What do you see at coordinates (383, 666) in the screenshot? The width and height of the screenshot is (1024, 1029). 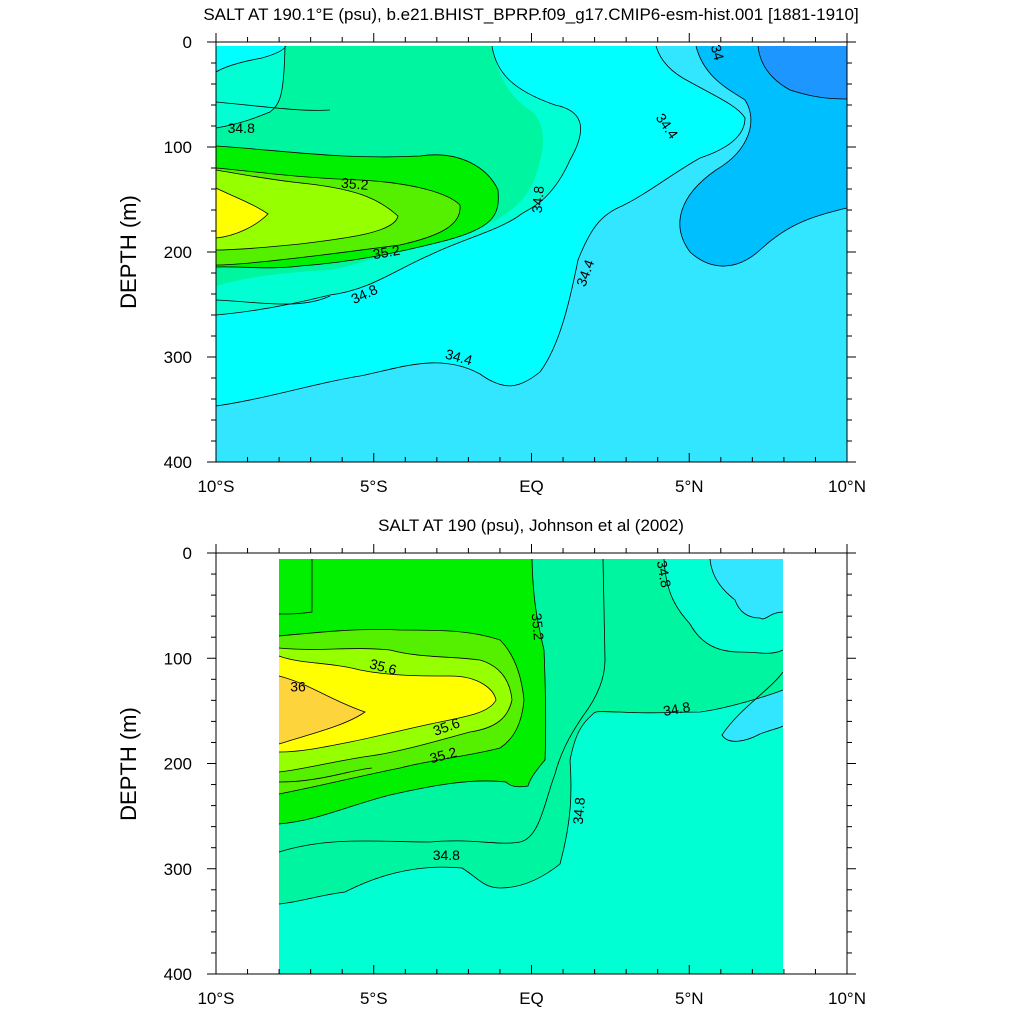 I see `contour-label: 35.6` at bounding box center [383, 666].